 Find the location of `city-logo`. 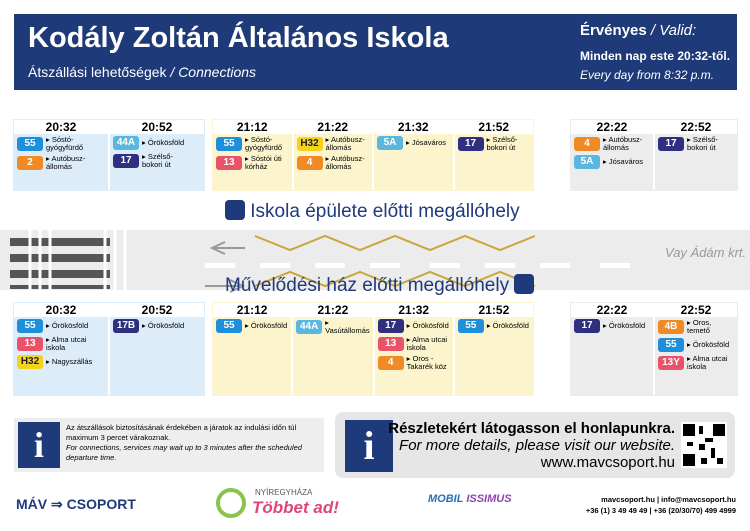

city-logo is located at coordinates (231, 503).